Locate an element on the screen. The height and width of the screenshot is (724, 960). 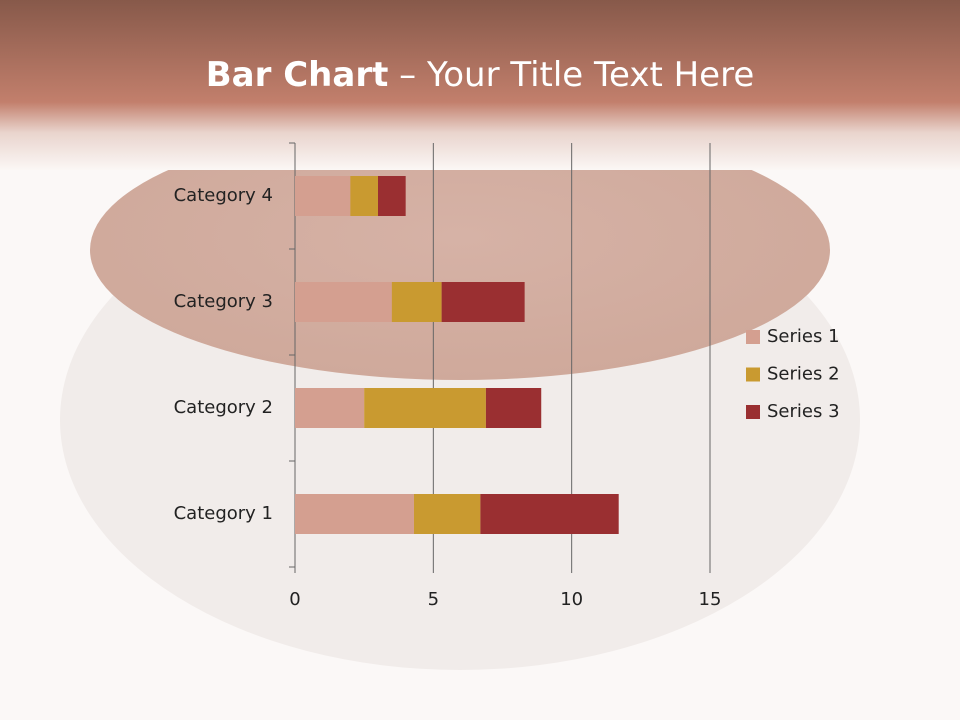
chart-title: Bar Chart – Your Title Text Here is located at coordinates (480, 75).